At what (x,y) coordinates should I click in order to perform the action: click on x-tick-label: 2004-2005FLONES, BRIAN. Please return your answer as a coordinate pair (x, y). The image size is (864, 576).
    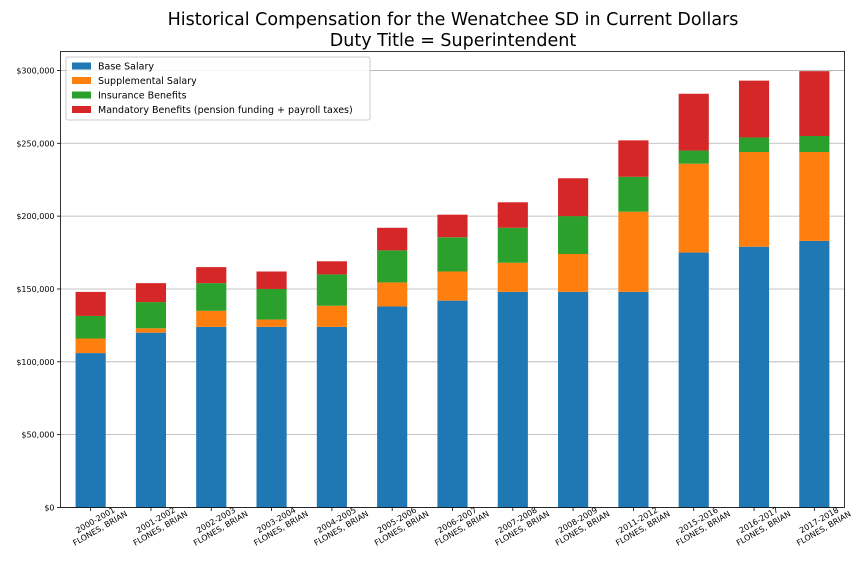
    Looking at the image, I should click on (339, 524).